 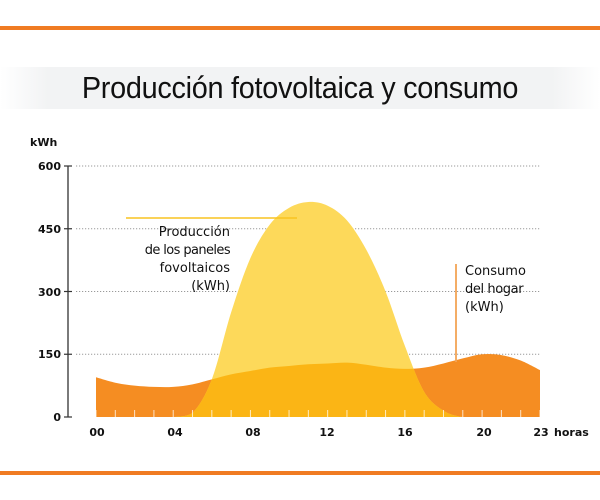 I want to click on y-tick-0: 0, so click(x=57, y=417).